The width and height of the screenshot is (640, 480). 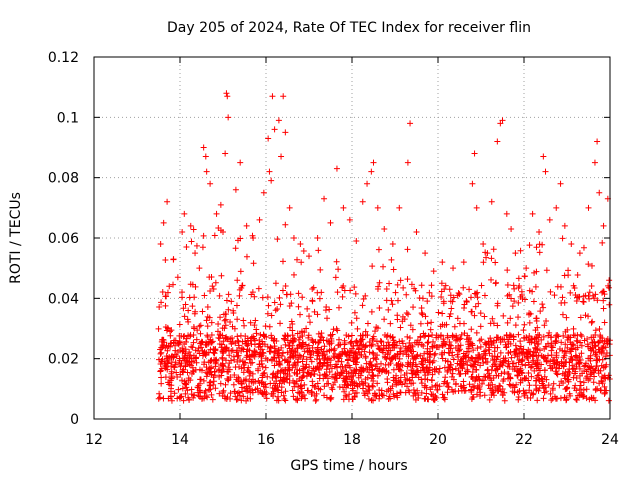 What do you see at coordinates (266, 440) in the screenshot?
I see `x-tick-label: 16` at bounding box center [266, 440].